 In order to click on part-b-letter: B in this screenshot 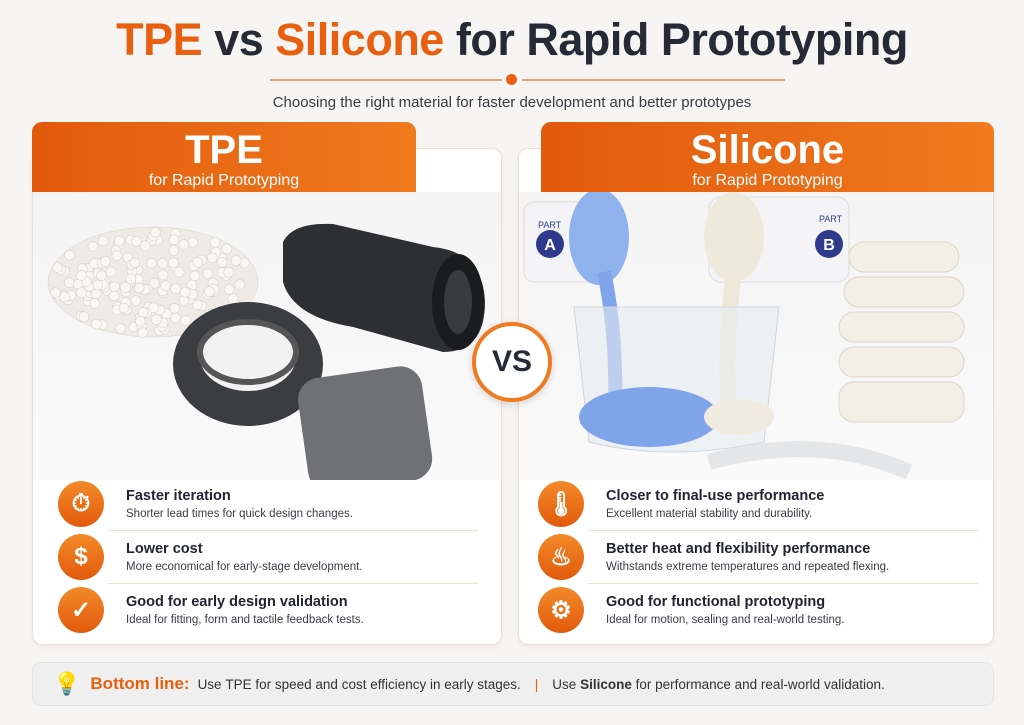, I will do `click(829, 245)`.